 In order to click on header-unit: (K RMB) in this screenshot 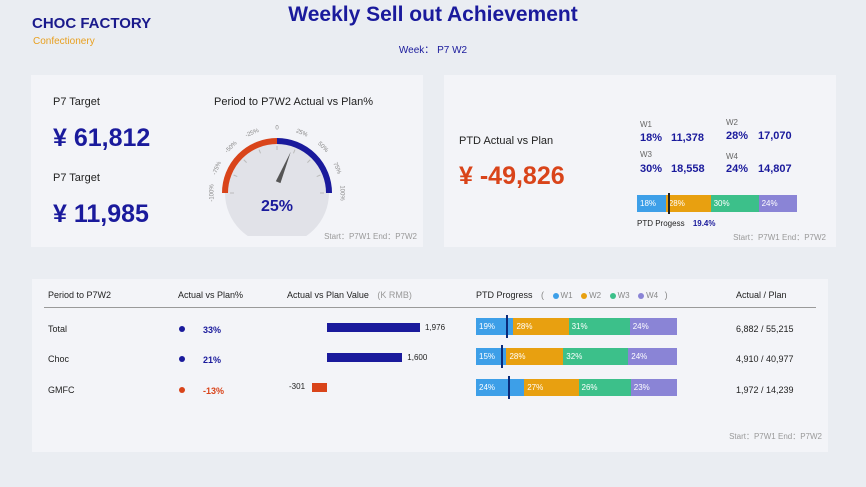, I will do `click(394, 295)`.